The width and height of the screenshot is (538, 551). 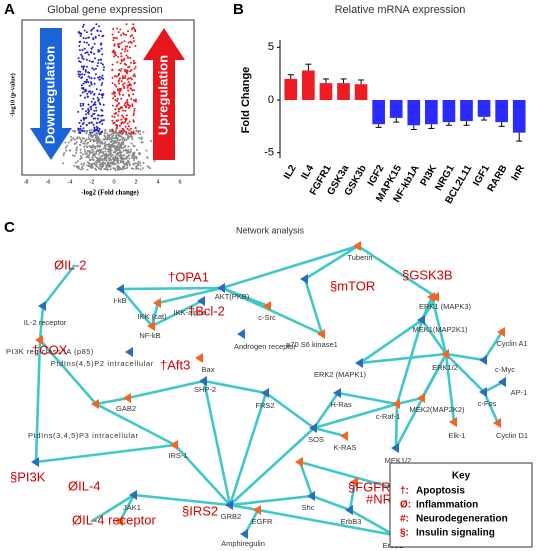 What do you see at coordinates (50, 349) in the screenshot?
I see `node-label: †COX` at bounding box center [50, 349].